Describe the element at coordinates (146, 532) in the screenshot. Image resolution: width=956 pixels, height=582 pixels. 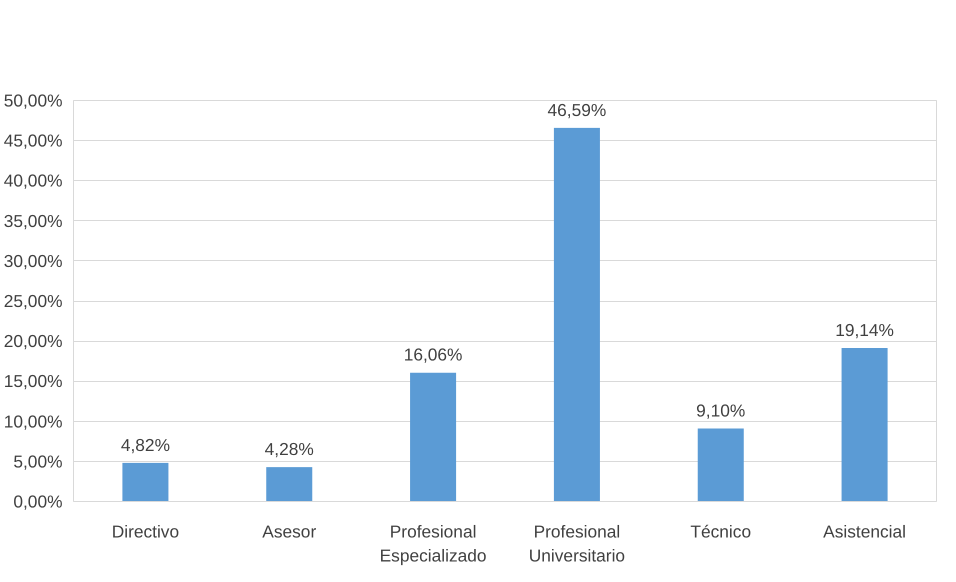
I see `x-tick-label: Directivo` at that location.